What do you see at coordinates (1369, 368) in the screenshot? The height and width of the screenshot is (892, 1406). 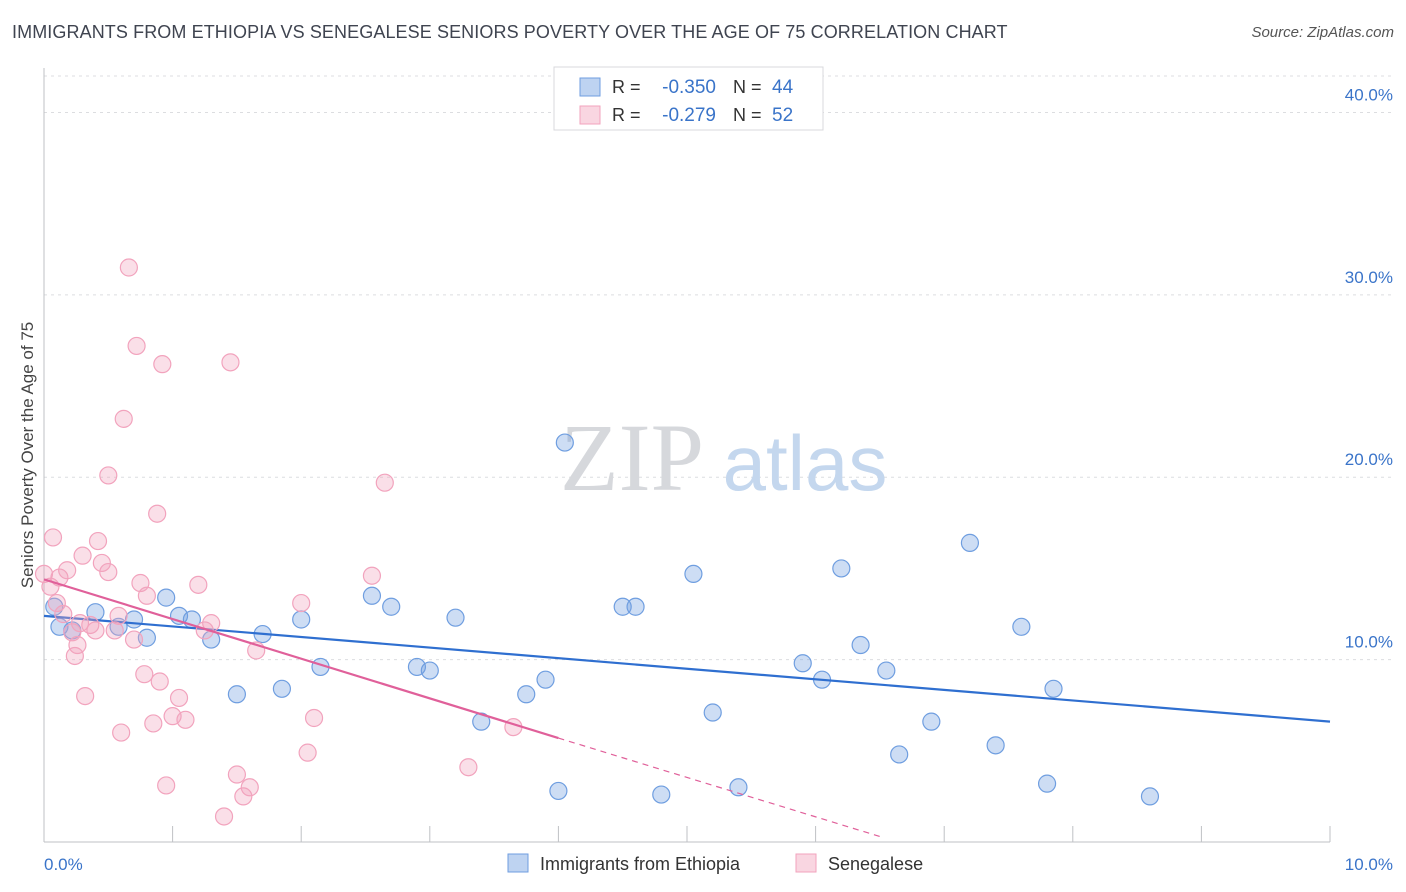 I see `y-tick-labels: 10.0% 20.0% 30.0% 40.0%` at bounding box center [1369, 368].